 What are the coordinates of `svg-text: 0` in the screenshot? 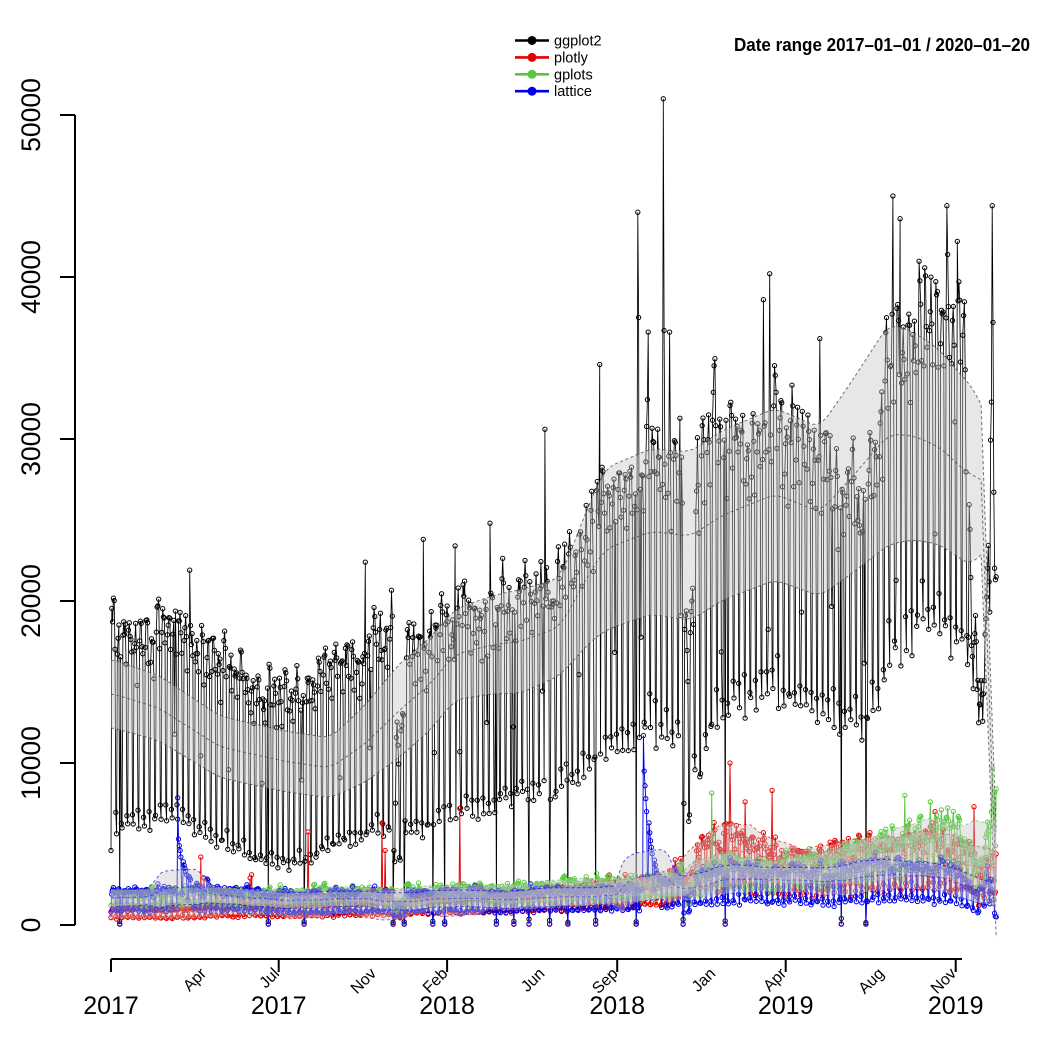 It's located at (31, 925).